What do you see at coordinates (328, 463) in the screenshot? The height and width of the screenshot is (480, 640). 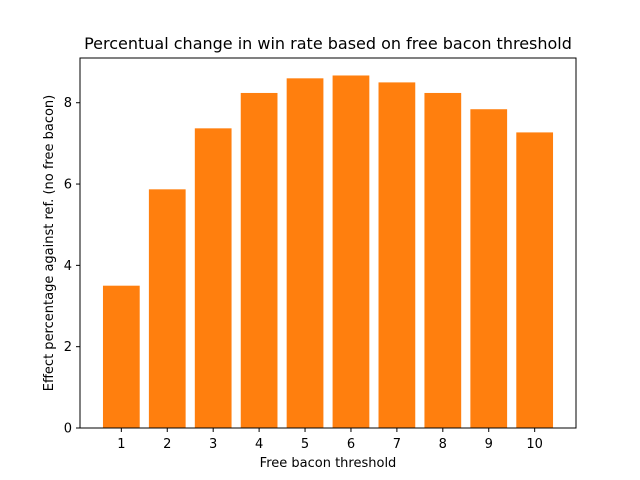 I see `x-axis-label: Free bacon threshold` at bounding box center [328, 463].